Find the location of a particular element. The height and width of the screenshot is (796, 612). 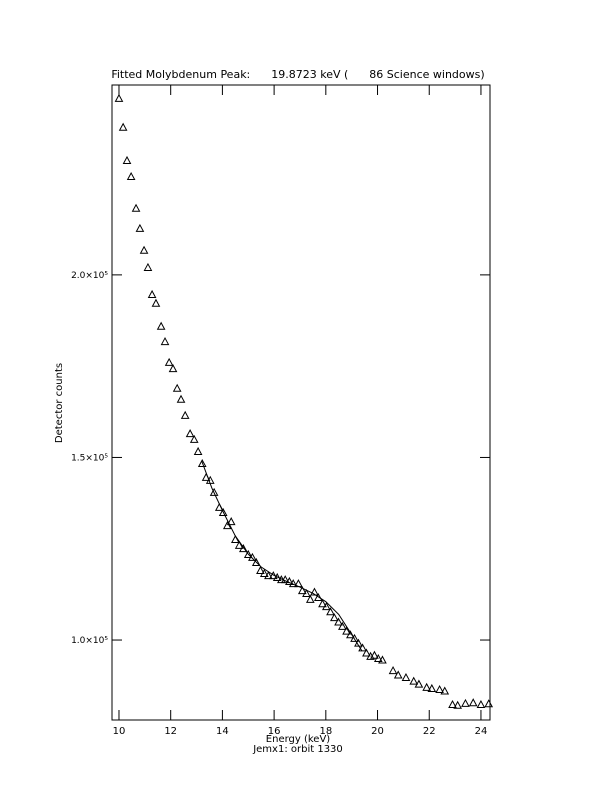

y-tick-label: 1.5×10⁵ is located at coordinates (89, 458).